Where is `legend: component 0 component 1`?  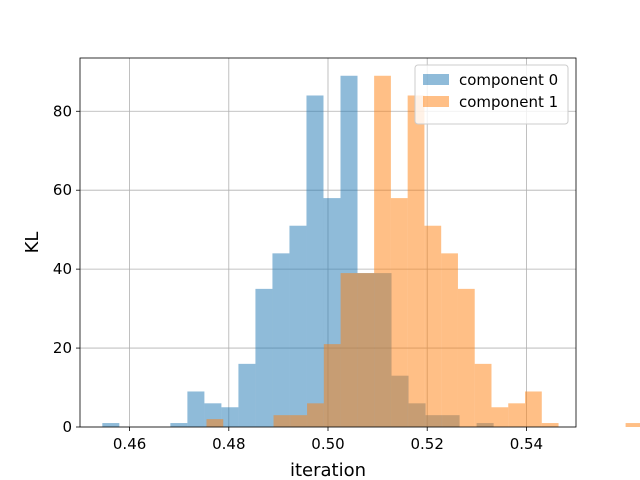
legend: component 0 component 1 is located at coordinates (491, 94).